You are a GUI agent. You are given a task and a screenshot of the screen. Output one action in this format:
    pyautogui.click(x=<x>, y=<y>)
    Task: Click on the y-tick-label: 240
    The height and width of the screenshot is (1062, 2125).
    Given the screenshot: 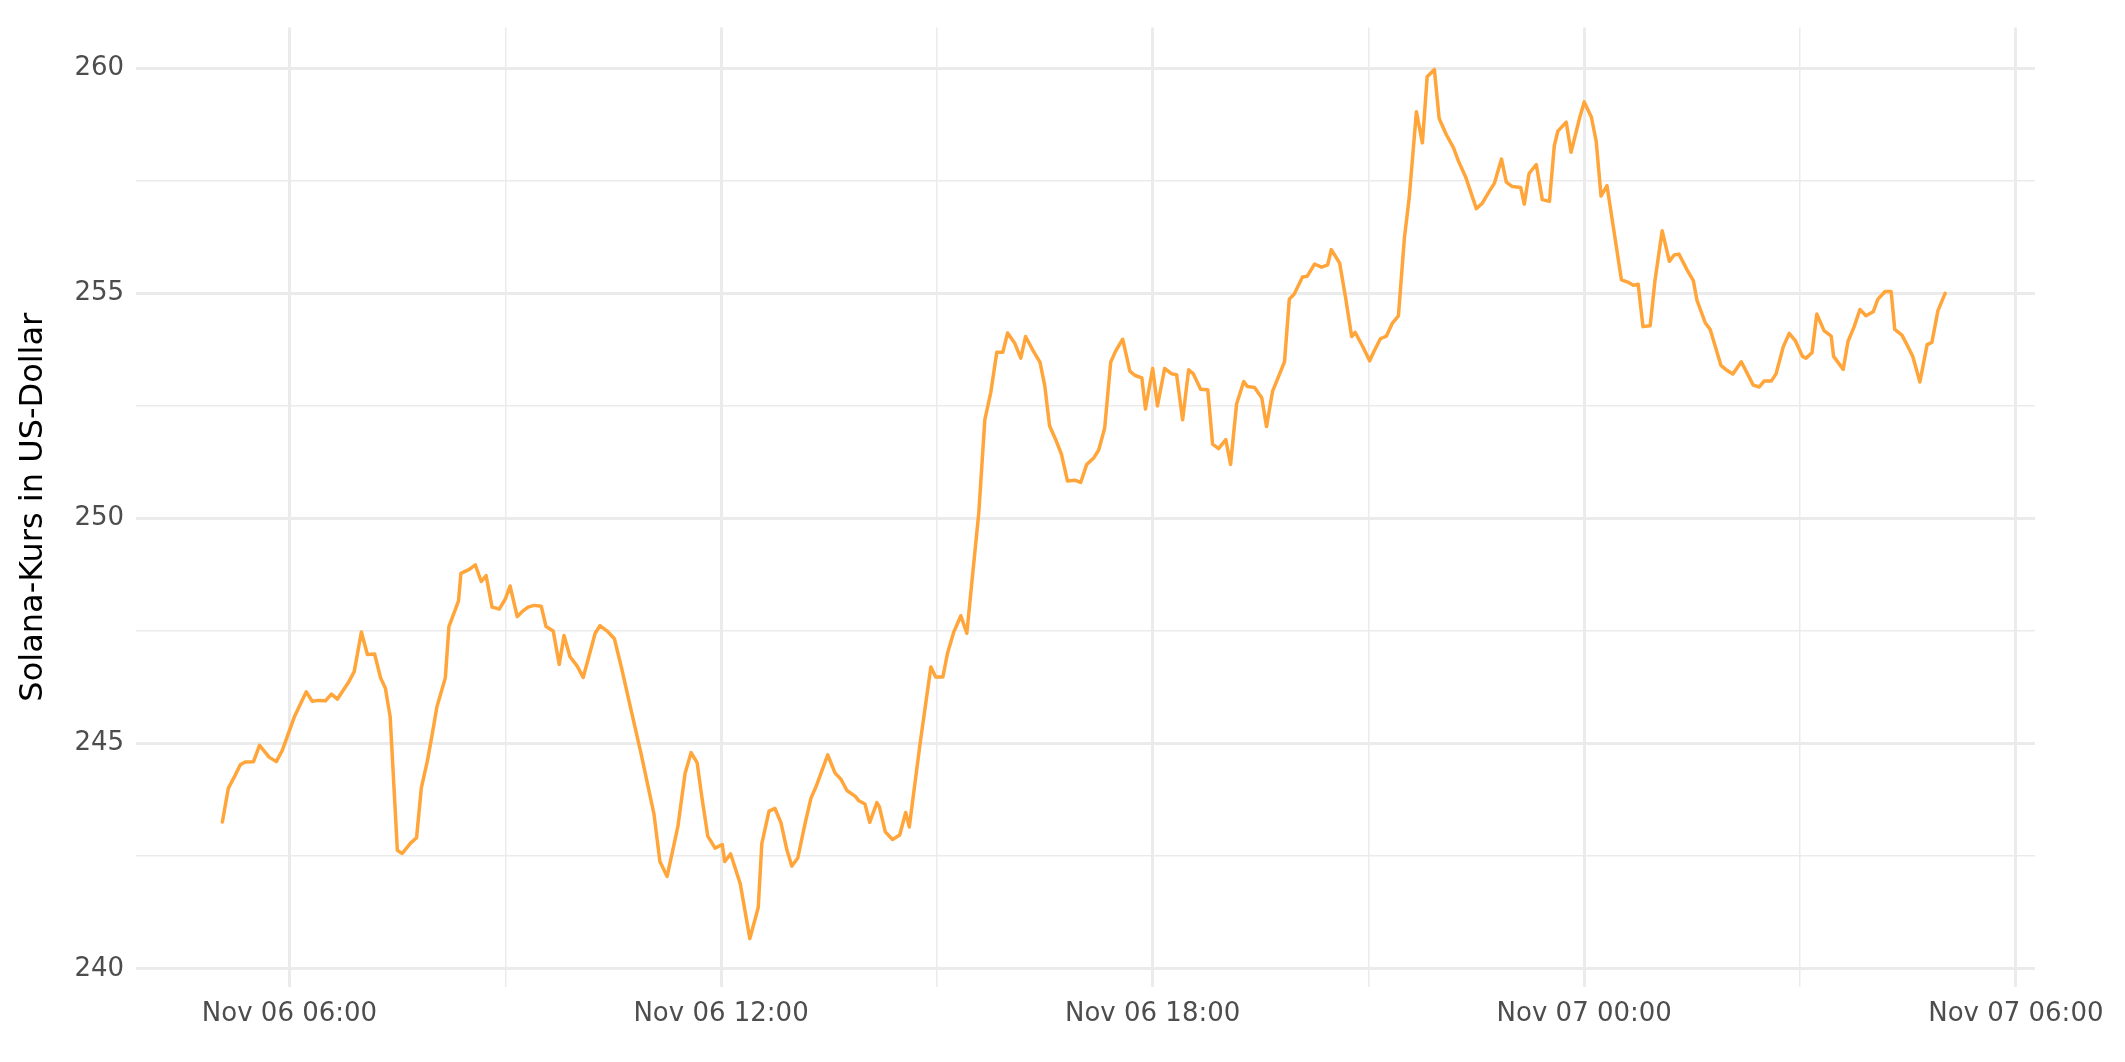 What is the action you would take?
    pyautogui.click(x=99, y=966)
    